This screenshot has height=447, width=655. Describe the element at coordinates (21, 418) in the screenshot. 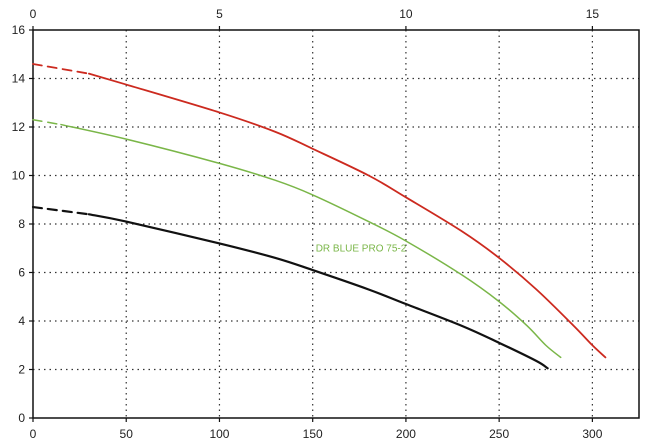

I see `tick-label-y-0: 0` at that location.